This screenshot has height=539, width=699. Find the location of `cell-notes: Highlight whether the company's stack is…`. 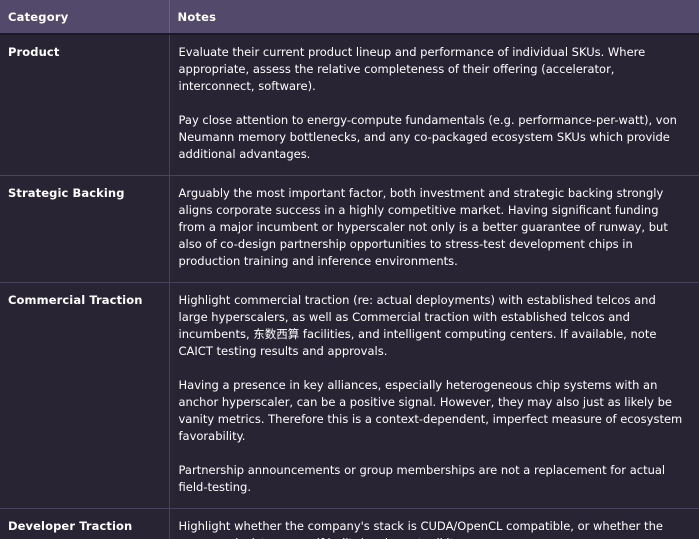

cell-notes: Highlight whether the company's stack is… is located at coordinates (434, 523).